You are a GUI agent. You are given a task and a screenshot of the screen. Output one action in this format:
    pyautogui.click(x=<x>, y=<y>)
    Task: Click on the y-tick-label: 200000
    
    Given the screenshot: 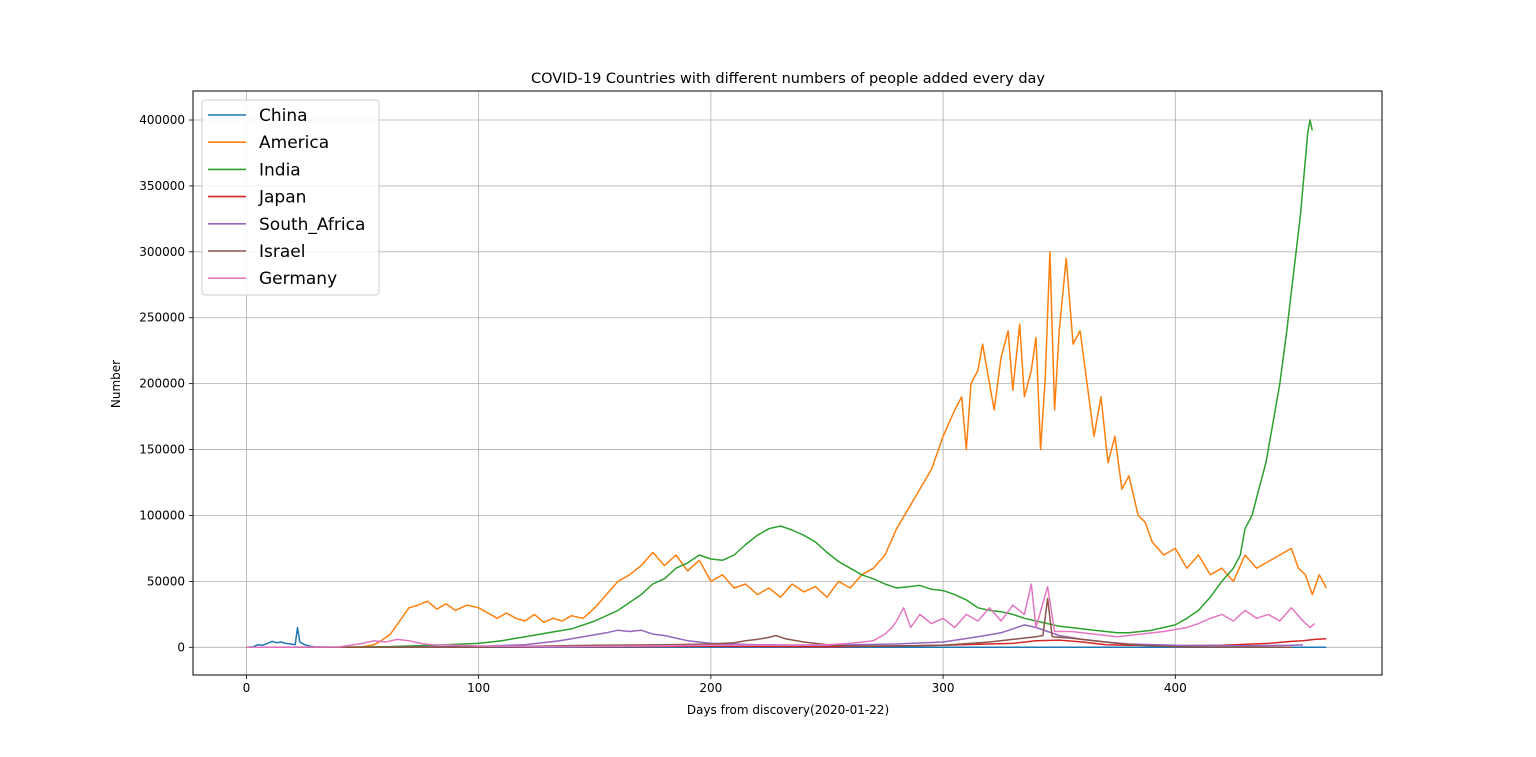 What is the action you would take?
    pyautogui.click(x=162, y=384)
    